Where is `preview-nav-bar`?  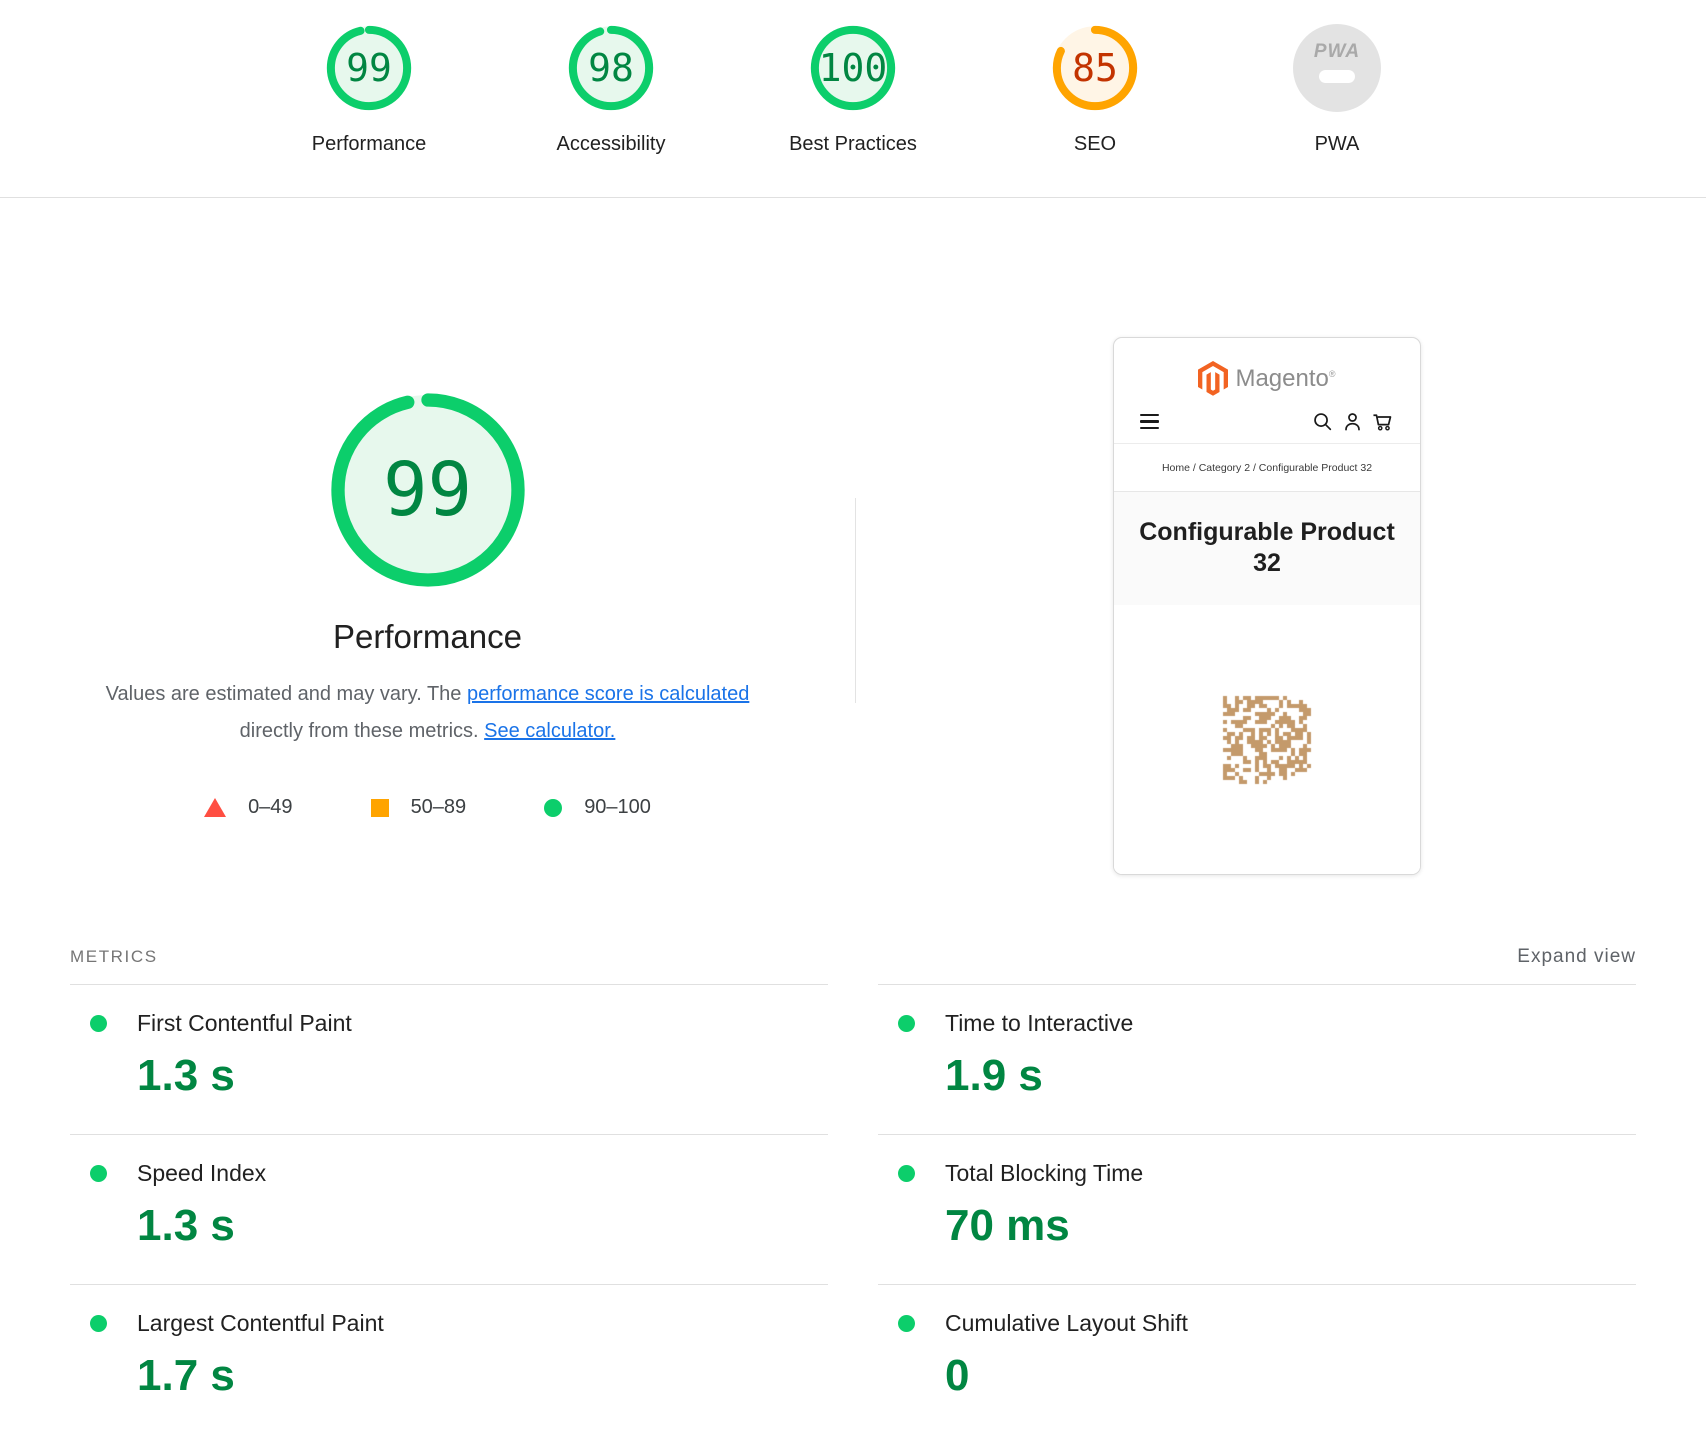
preview-nav-bar is located at coordinates (1267, 422).